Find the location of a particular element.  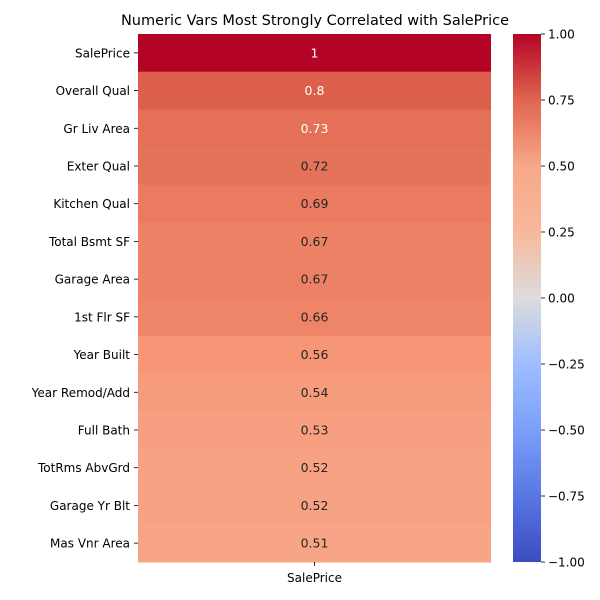

row-tick-label: Garage Yr Blt is located at coordinates (90, 506).